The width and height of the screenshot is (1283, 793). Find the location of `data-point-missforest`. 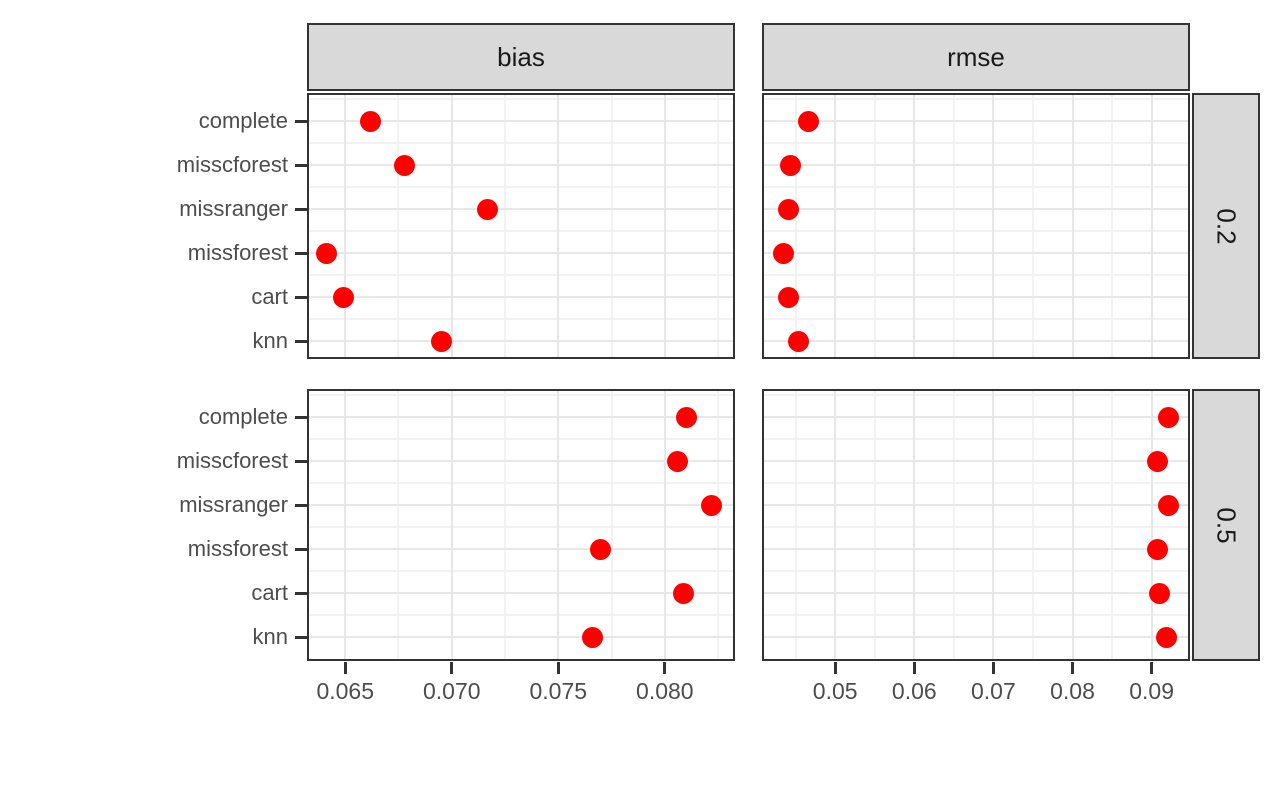

data-point-missforest is located at coordinates (326, 253).